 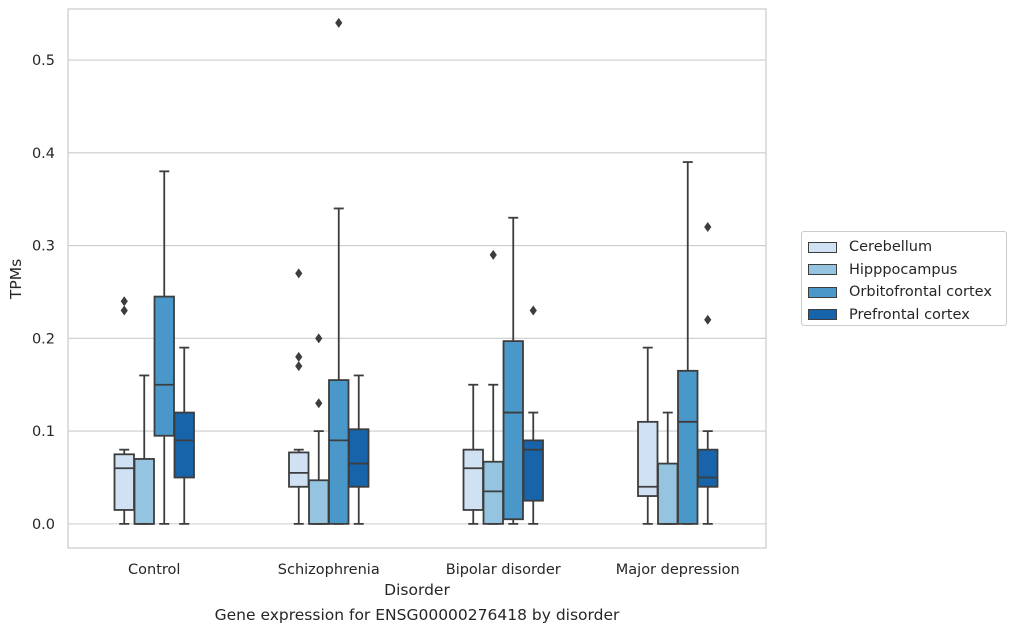 What do you see at coordinates (891, 247) in the screenshot?
I see `legend-label: Cerebellum` at bounding box center [891, 247].